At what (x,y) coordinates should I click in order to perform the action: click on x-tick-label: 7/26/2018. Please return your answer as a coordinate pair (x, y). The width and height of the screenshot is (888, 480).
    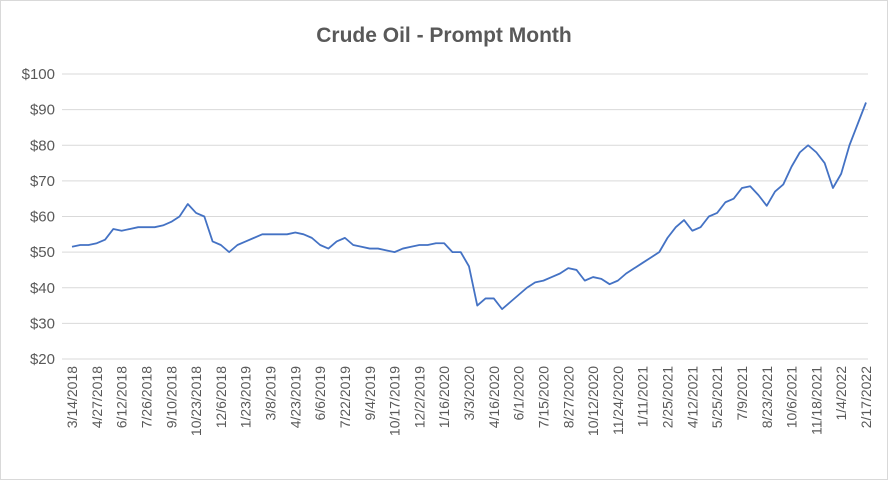
    Looking at the image, I should click on (146, 397).